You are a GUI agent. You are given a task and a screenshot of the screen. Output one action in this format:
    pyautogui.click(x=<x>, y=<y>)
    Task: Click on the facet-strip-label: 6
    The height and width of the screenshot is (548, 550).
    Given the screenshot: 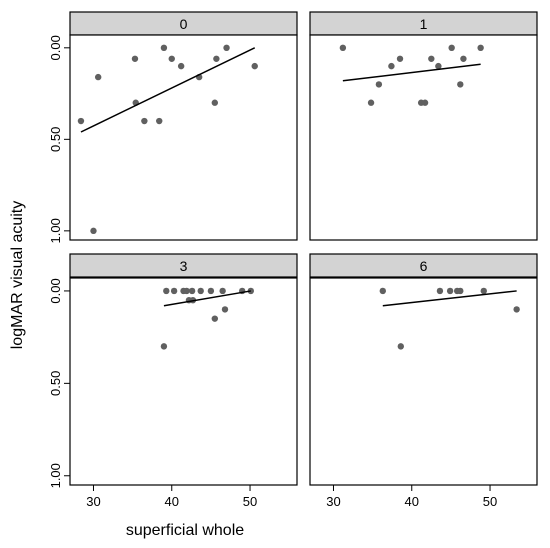 What is the action you would take?
    pyautogui.click(x=424, y=266)
    